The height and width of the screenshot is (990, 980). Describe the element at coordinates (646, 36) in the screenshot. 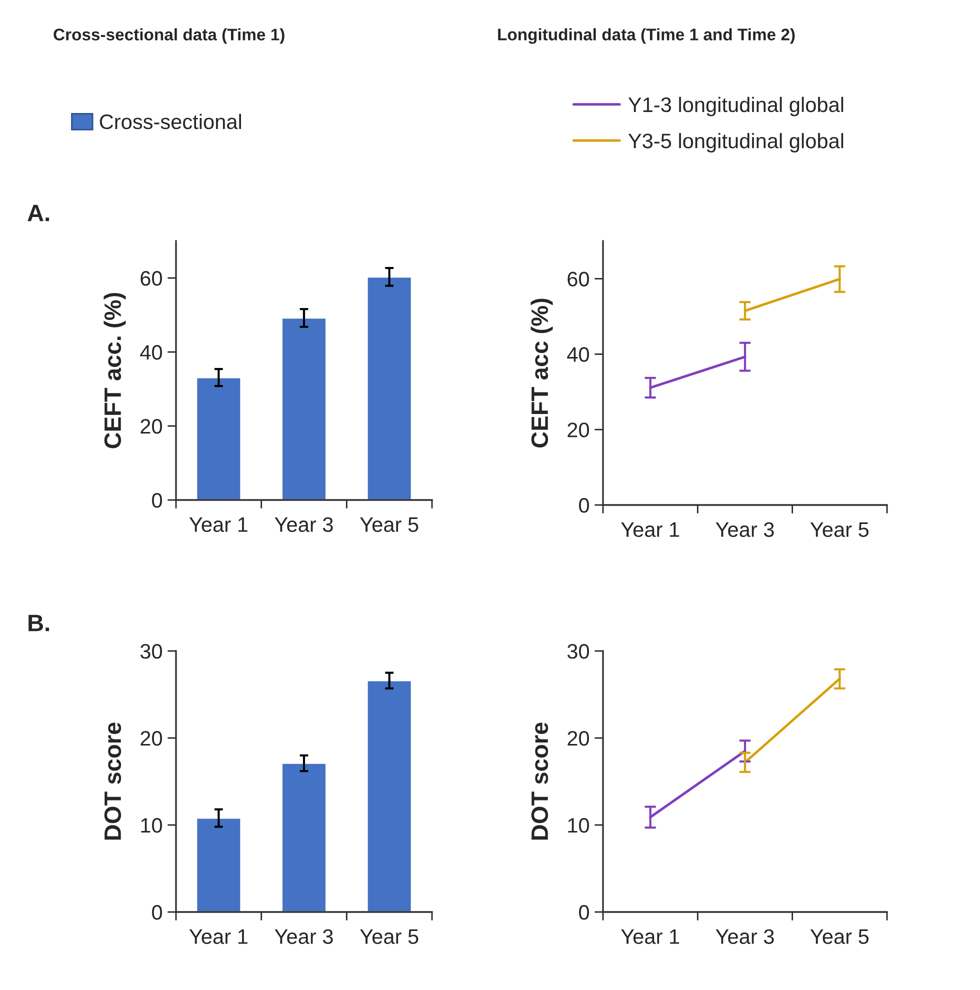

I see `chart-title: Longitudinal data (Time 1 and Time 2)` at that location.